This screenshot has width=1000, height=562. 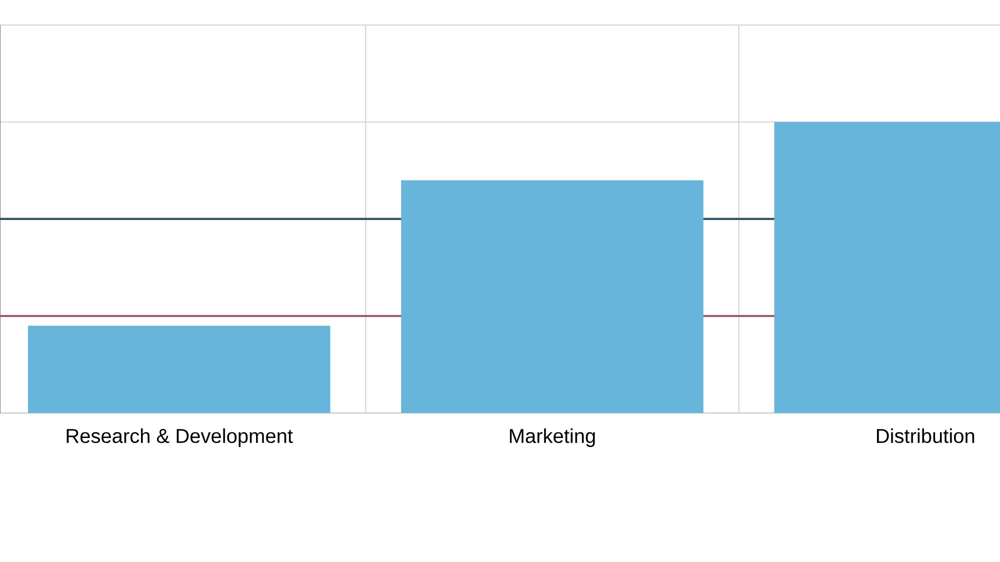 I want to click on x-tick-label: Marketing, so click(x=552, y=438).